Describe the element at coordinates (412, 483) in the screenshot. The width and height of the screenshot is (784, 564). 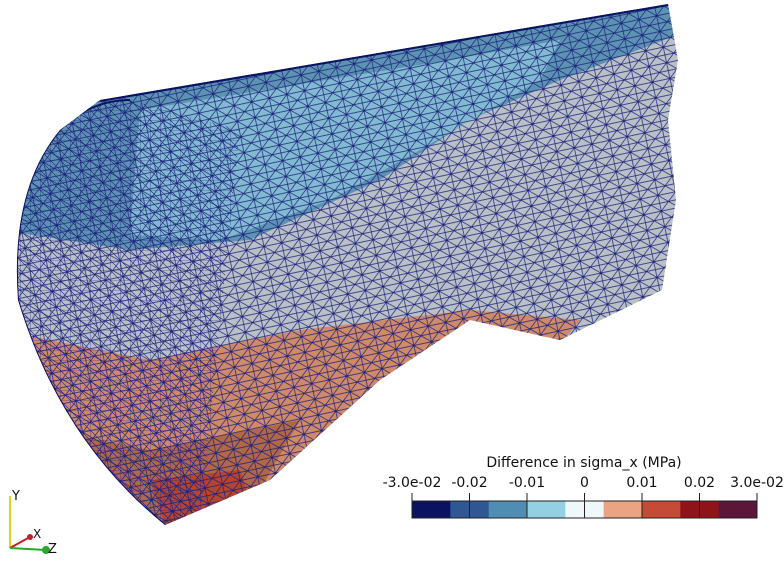
I see `tick-label: -3.0e-02` at that location.